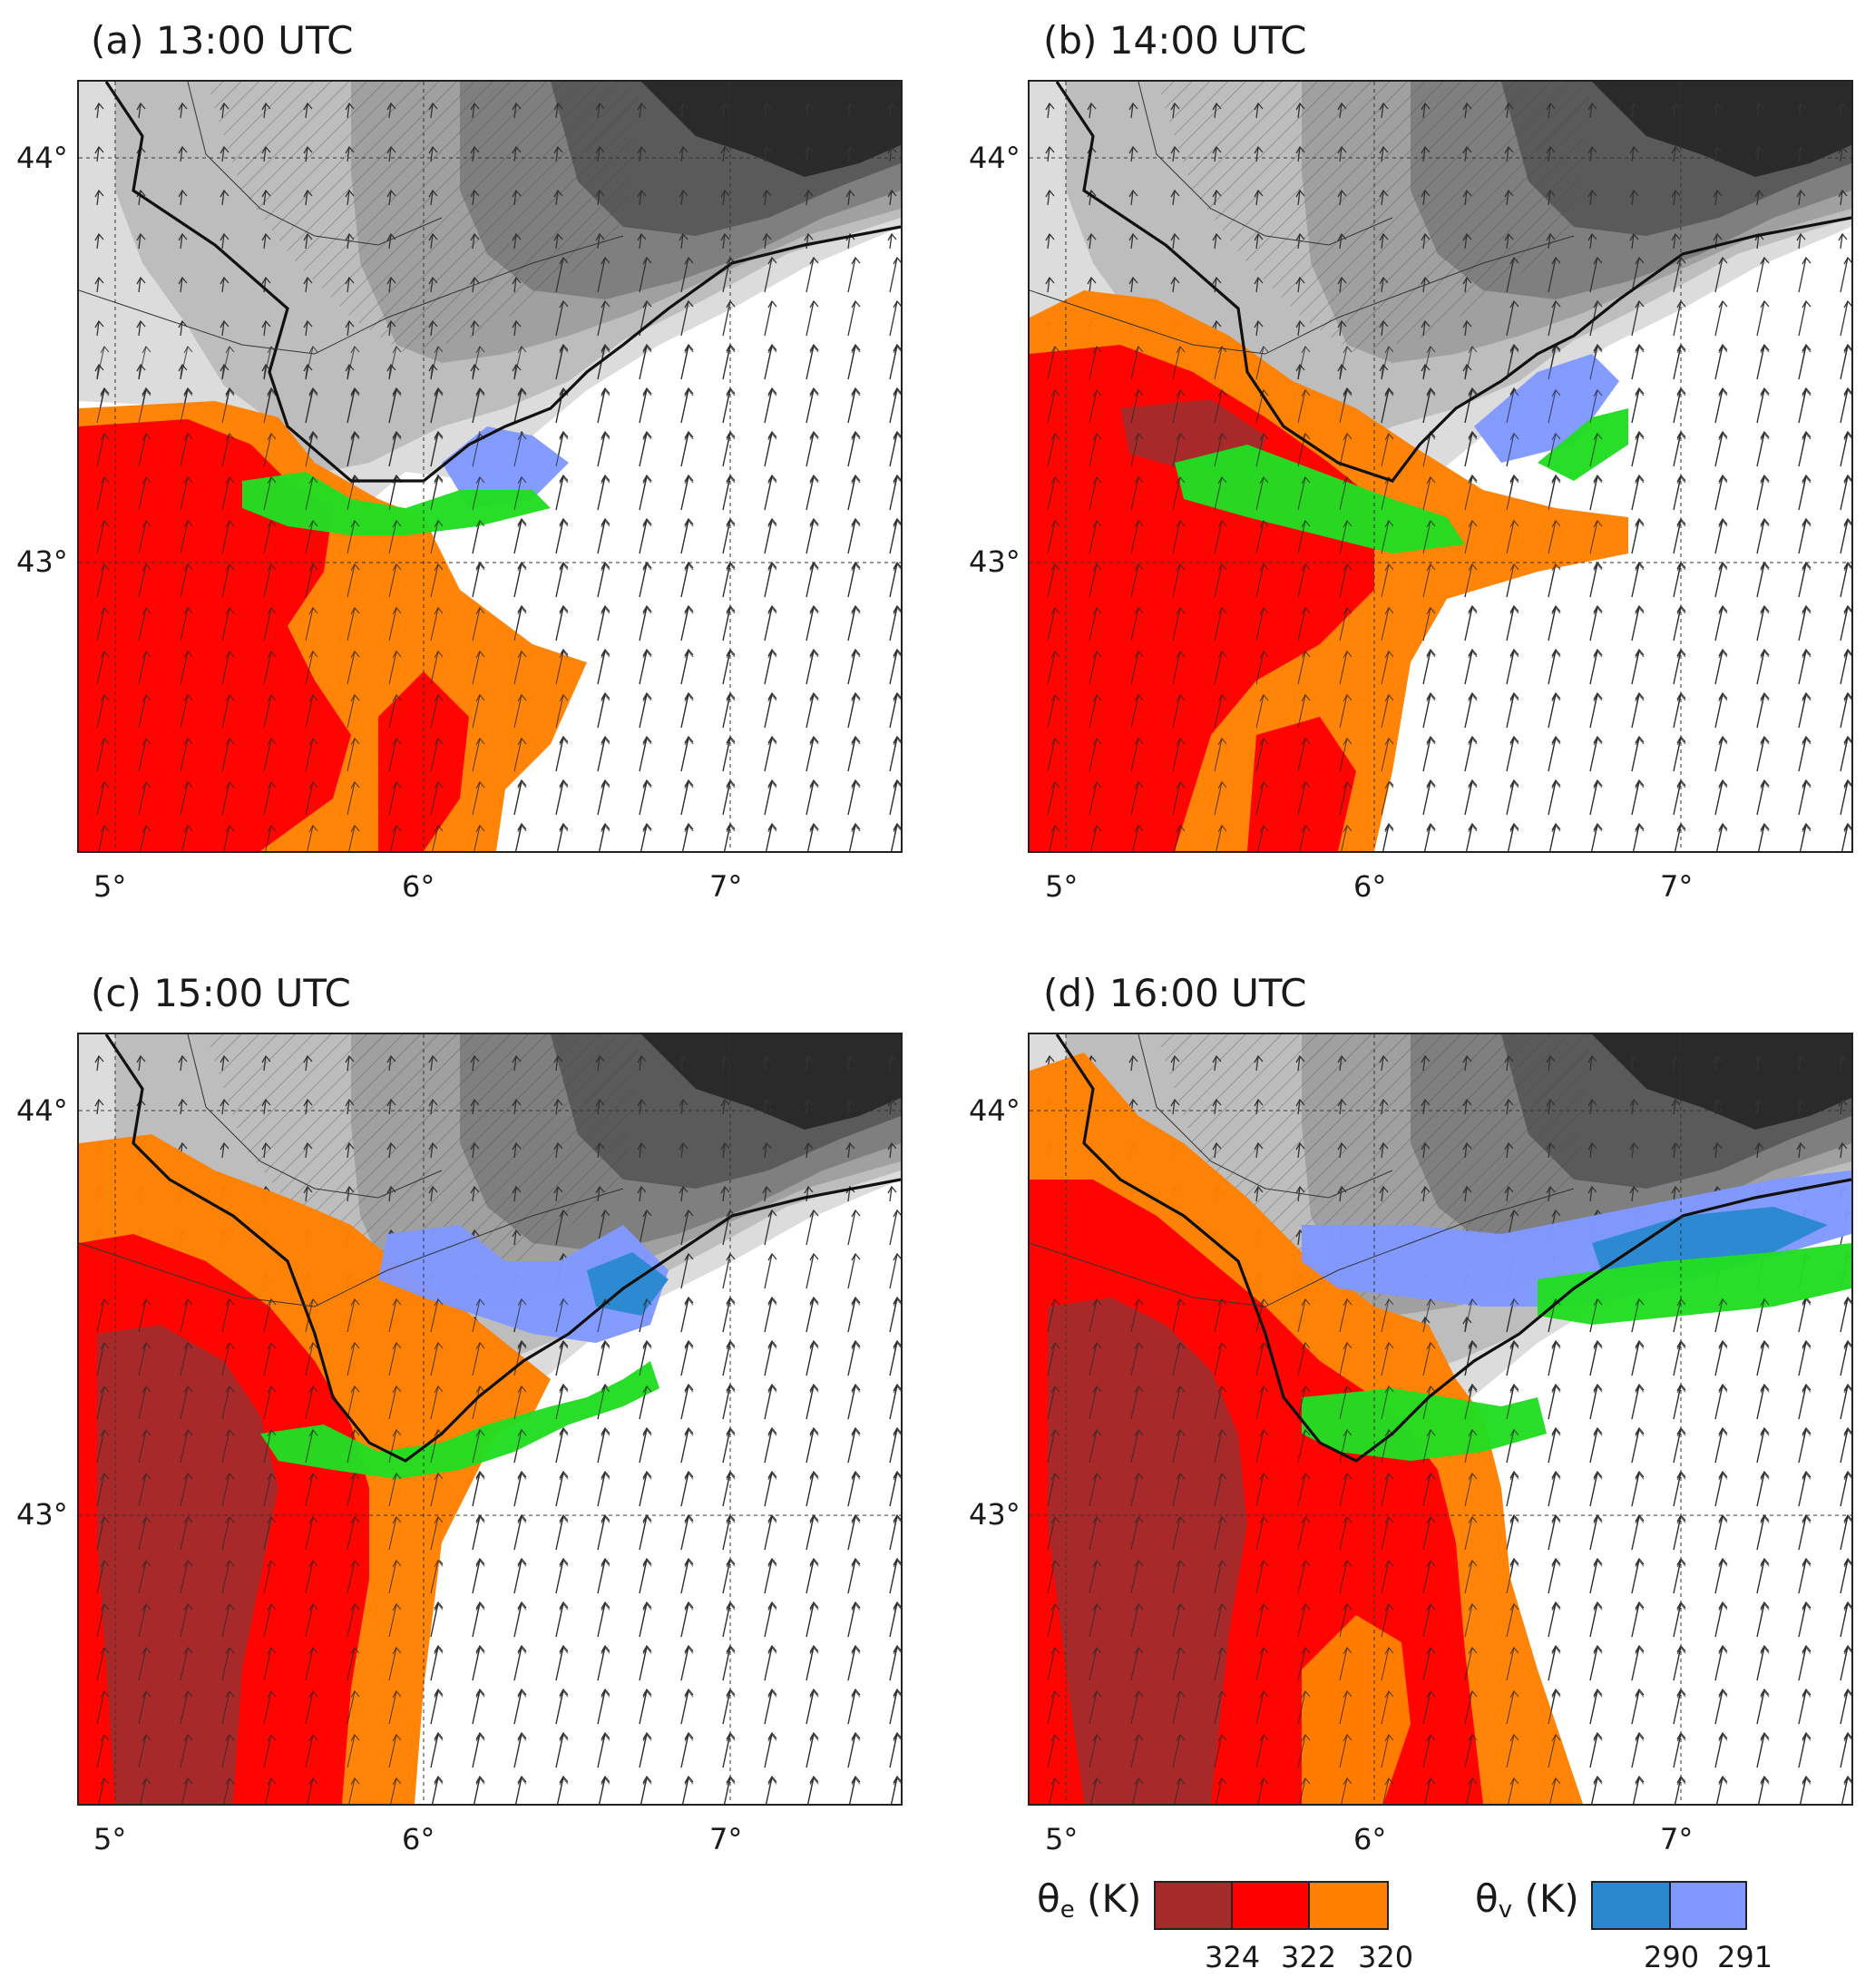 Image resolution: width=1875 pixels, height=1988 pixels. Describe the element at coordinates (42, 158) in the screenshot. I see `lat-label-44-a: 44°` at that location.